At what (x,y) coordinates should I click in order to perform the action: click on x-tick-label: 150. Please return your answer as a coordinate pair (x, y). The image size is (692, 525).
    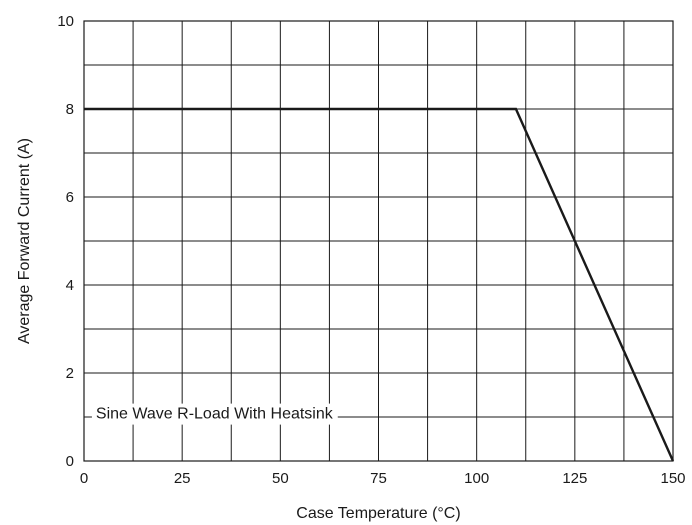
    Looking at the image, I should click on (672, 478).